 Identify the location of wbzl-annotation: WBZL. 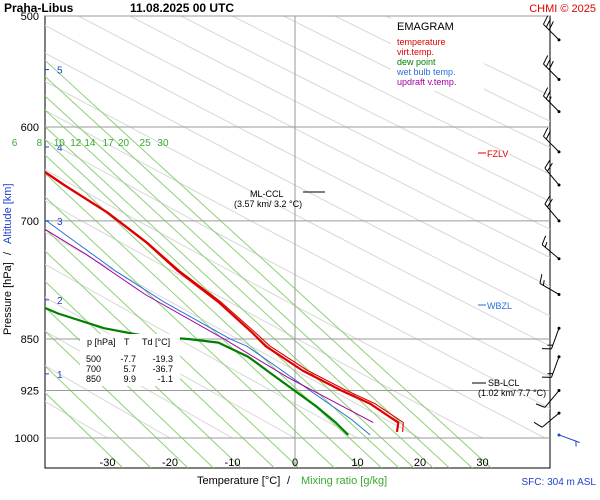
(495, 306).